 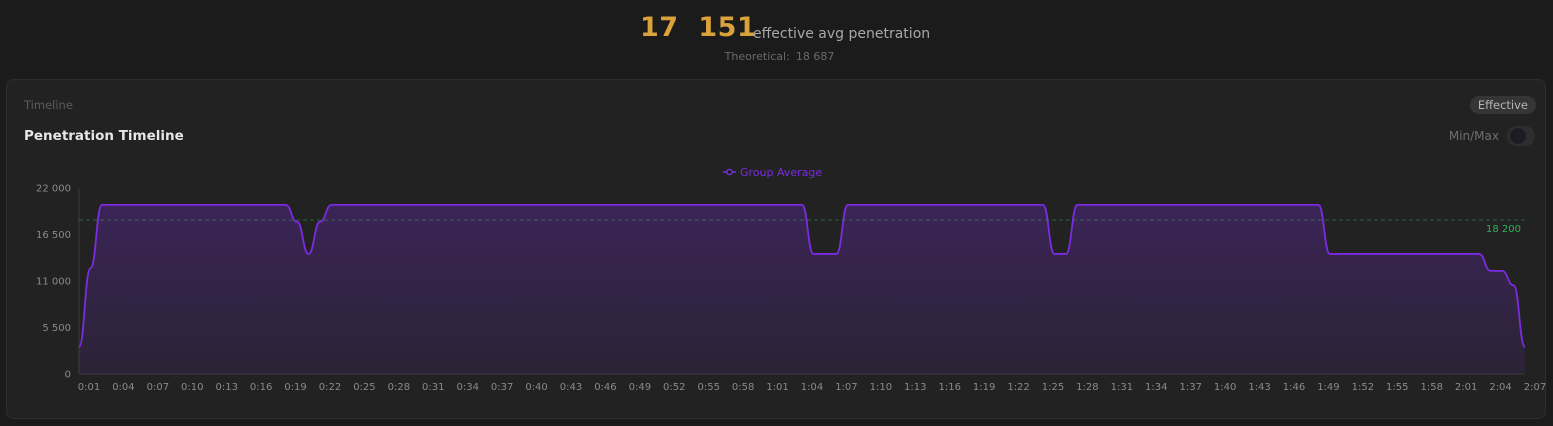 I want to click on minmax-toggle-label: Min/Max, so click(x=1473, y=136).